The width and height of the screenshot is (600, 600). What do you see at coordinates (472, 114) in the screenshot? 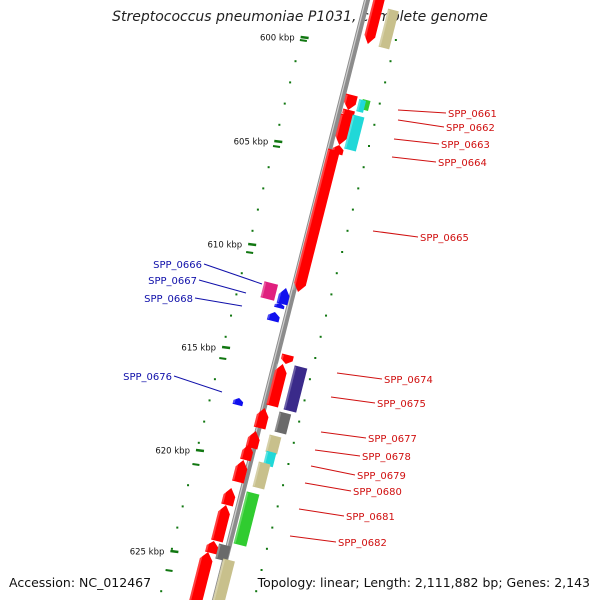
I see `gene-label-spp-0661: SPP_0661` at bounding box center [472, 114].